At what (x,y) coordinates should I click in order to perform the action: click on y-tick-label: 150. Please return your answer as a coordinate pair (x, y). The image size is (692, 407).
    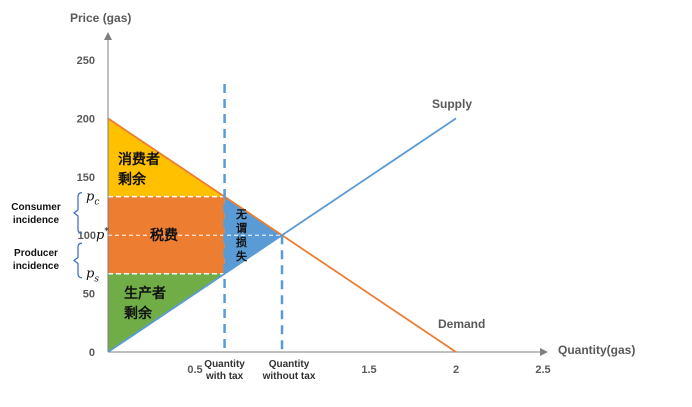
    Looking at the image, I should click on (86, 178).